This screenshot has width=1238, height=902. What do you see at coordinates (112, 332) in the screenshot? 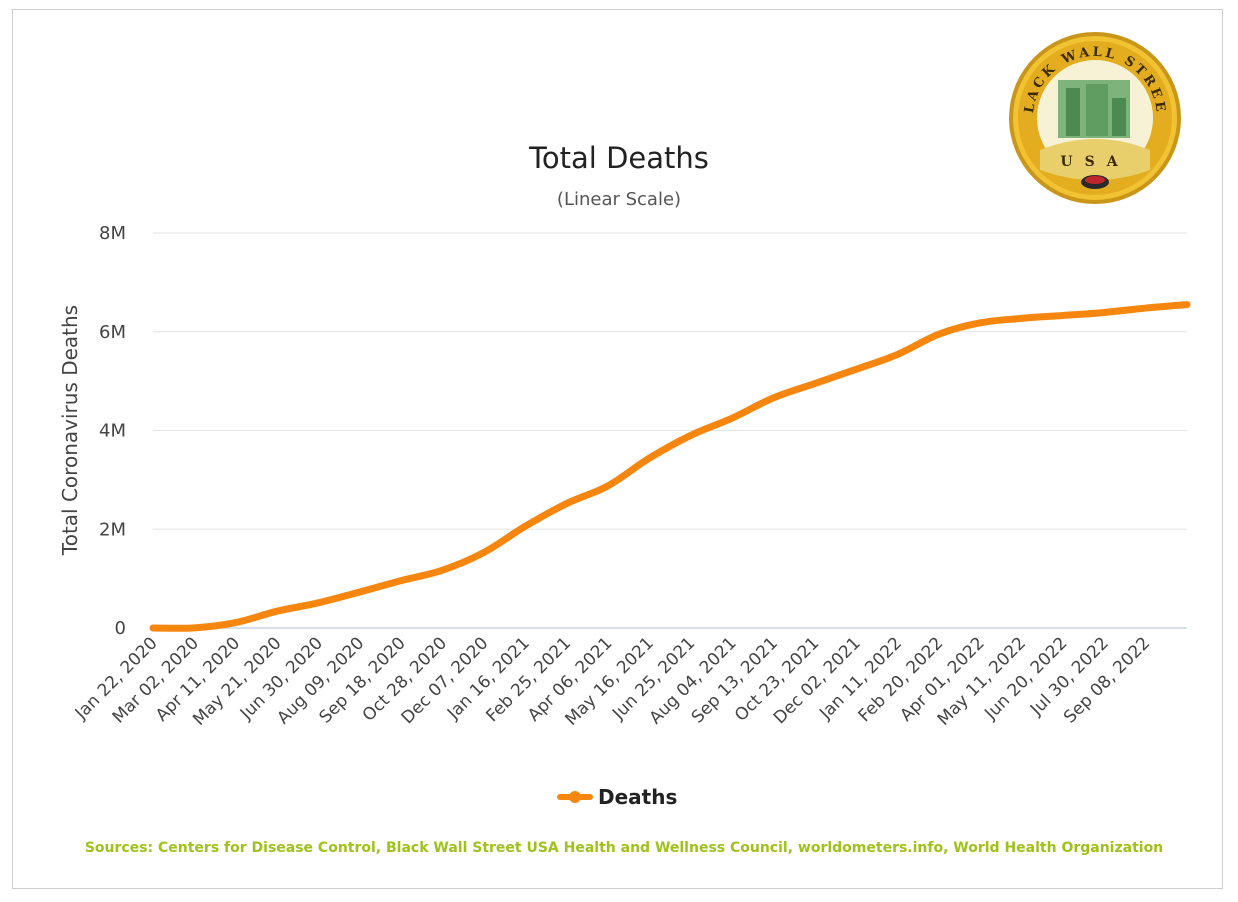
I see `y-tick-label: 6M` at bounding box center [112, 332].